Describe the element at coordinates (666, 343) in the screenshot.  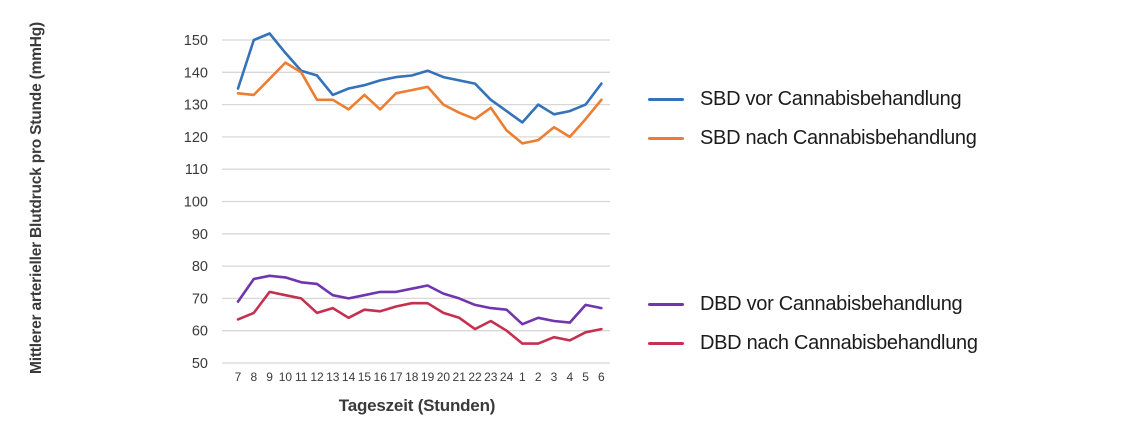
I see `legend-line-swatch-dbd-nach` at that location.